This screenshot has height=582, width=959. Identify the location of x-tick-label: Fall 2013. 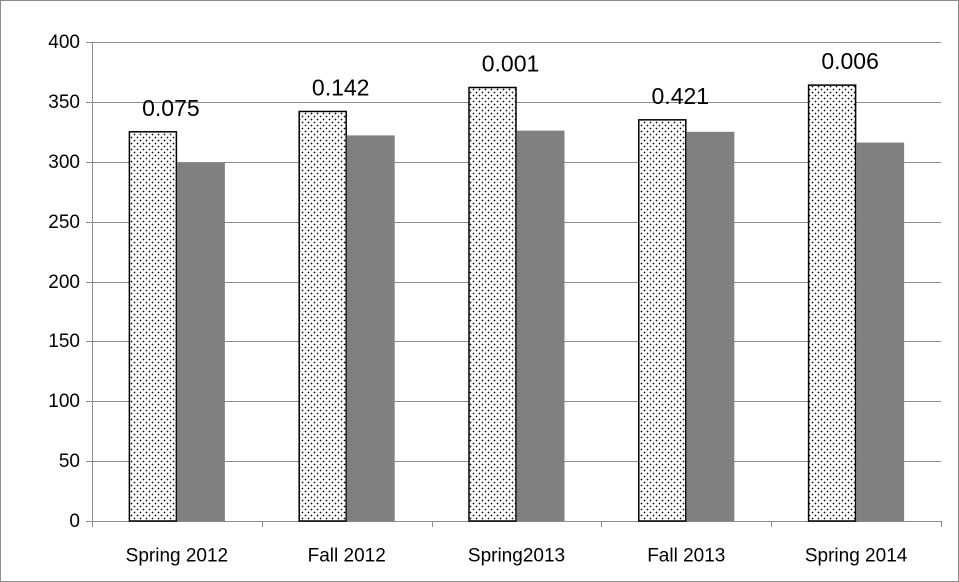
(686, 556).